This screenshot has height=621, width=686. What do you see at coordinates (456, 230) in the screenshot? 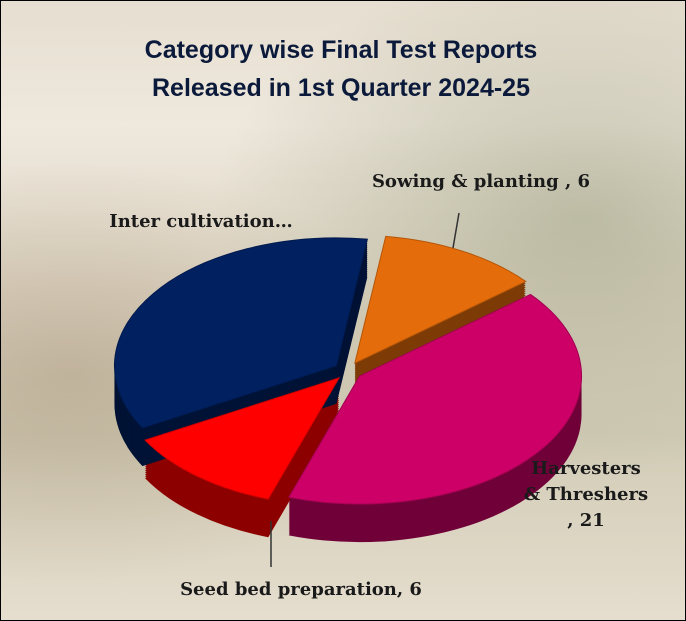
I see `leader-line` at bounding box center [456, 230].